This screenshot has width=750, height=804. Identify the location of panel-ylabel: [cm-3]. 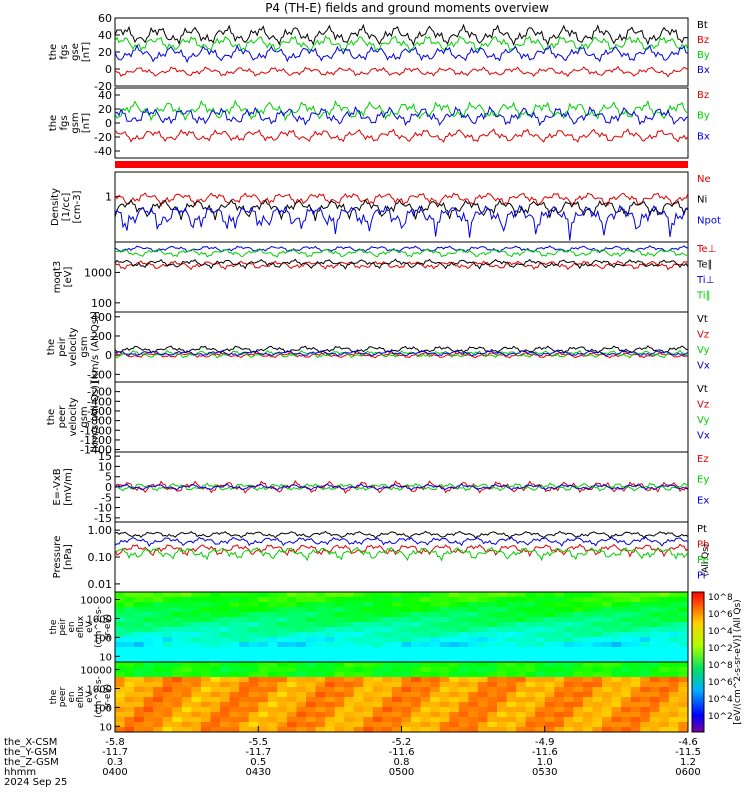
(77, 206).